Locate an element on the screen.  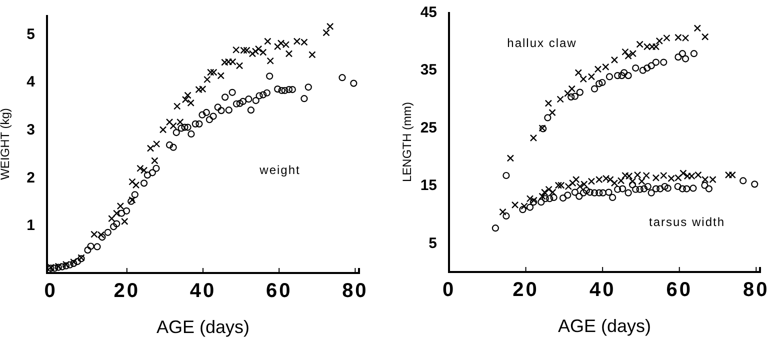
annotation: hallux claw is located at coordinates (542, 43).